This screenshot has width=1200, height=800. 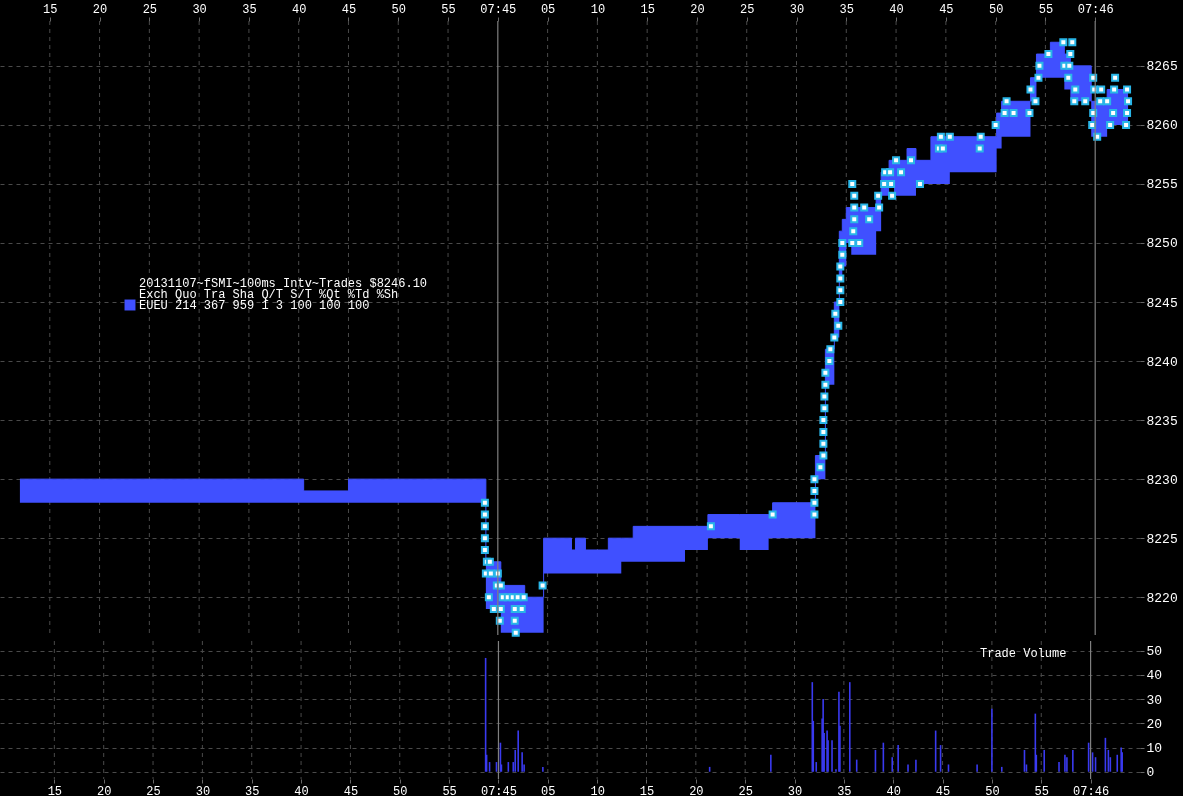 What do you see at coordinates (1162, 185) in the screenshot?
I see `y-tick-label: 8255` at bounding box center [1162, 185].